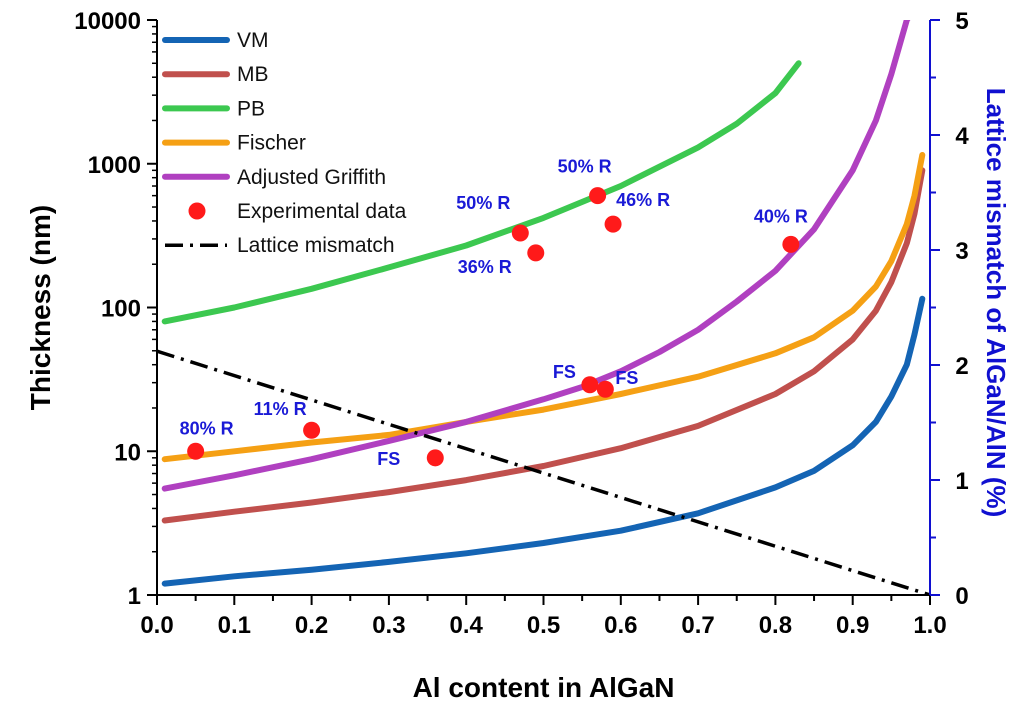 The width and height of the screenshot is (1022, 709). Describe the element at coordinates (121, 309) in the screenshot. I see `y-tick-label: 100` at that location.